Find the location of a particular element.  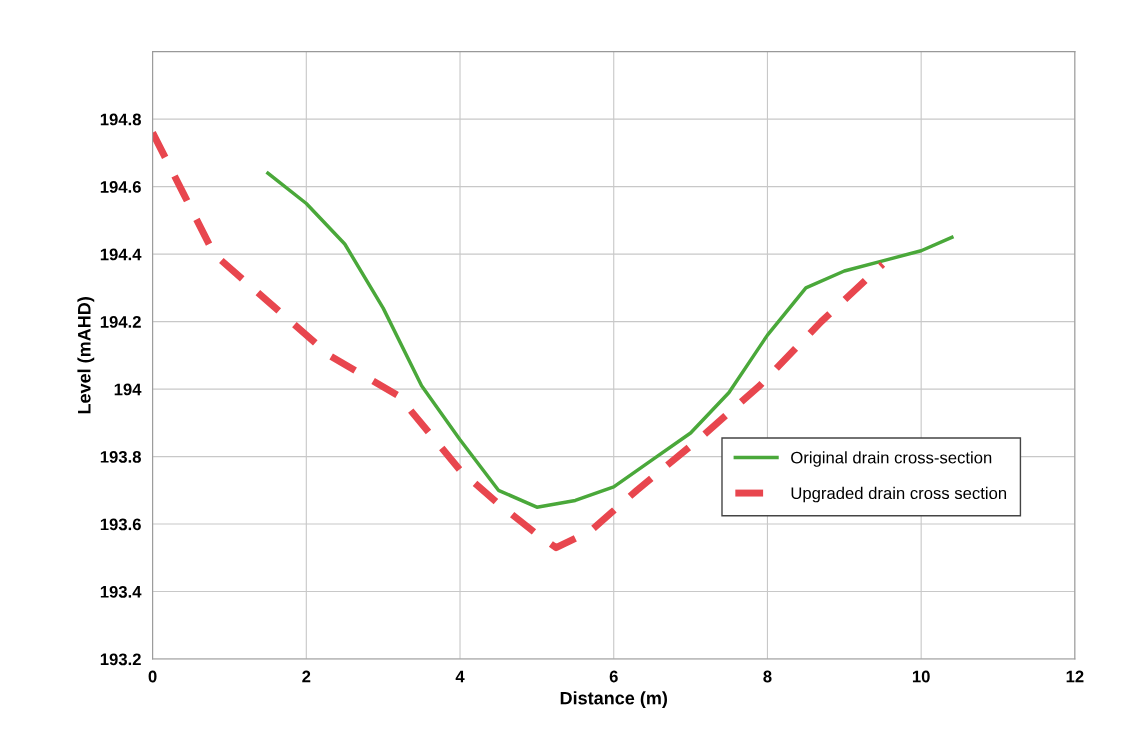

y-tick-label: 193.8 is located at coordinates (120, 456).